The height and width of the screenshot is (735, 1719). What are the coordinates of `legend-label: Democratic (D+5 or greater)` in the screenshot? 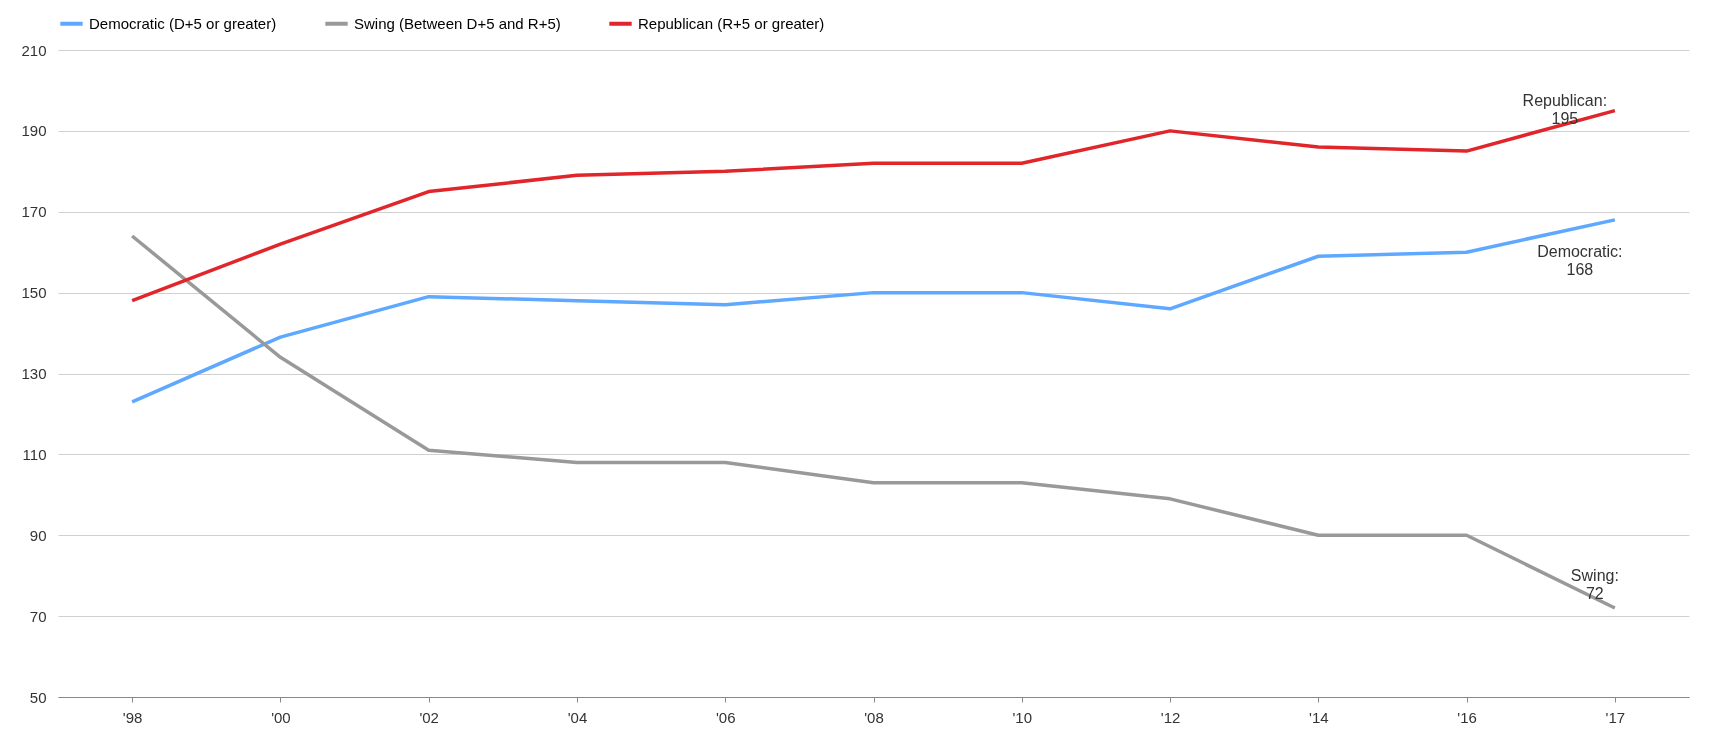 It's located at (183, 23).